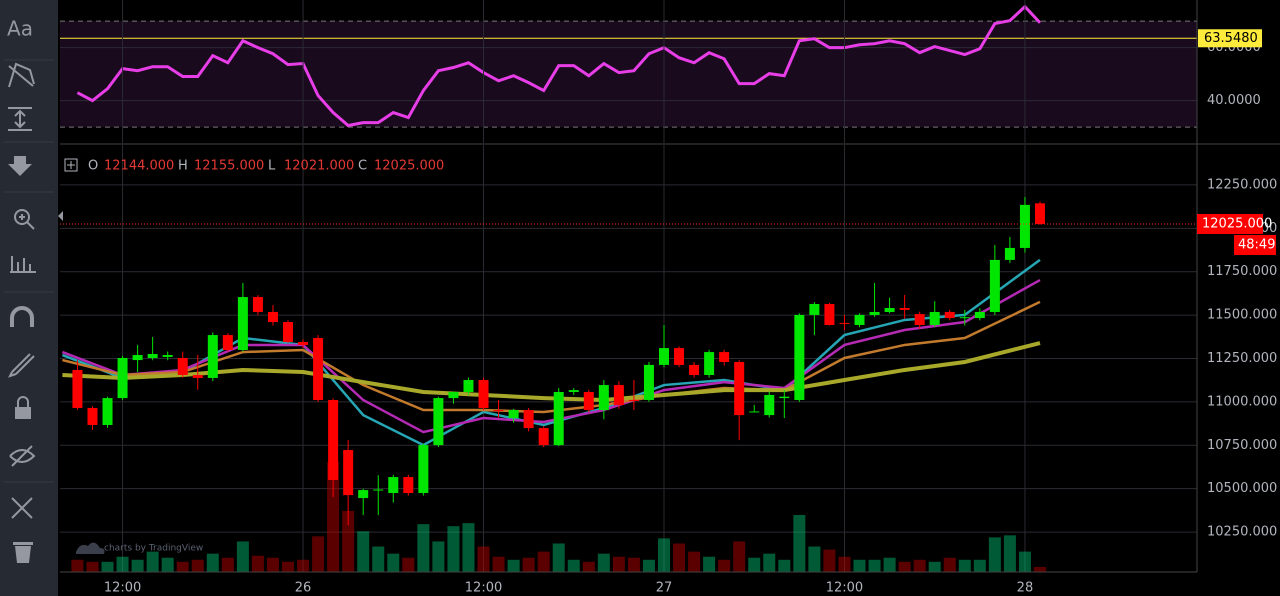 The width and height of the screenshot is (1280, 596). What do you see at coordinates (21, 75) in the screenshot?
I see `pattern-tool` at bounding box center [21, 75].